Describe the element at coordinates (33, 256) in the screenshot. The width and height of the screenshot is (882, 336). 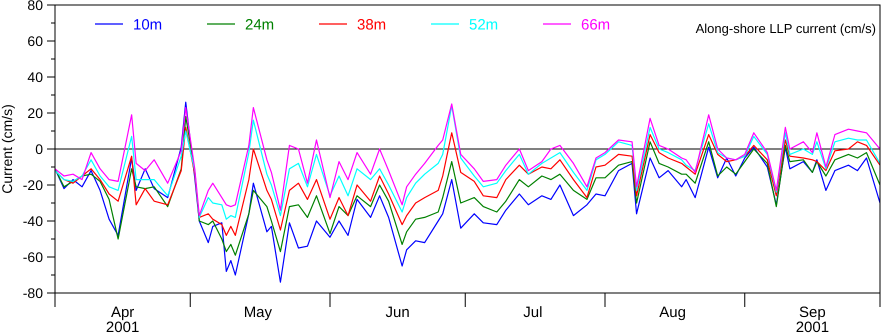
I see `y-tick-label: -60` at that location.